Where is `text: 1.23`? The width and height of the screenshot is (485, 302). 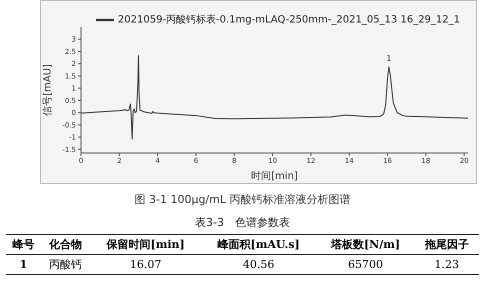 text: 1.23 is located at coordinates (447, 265).